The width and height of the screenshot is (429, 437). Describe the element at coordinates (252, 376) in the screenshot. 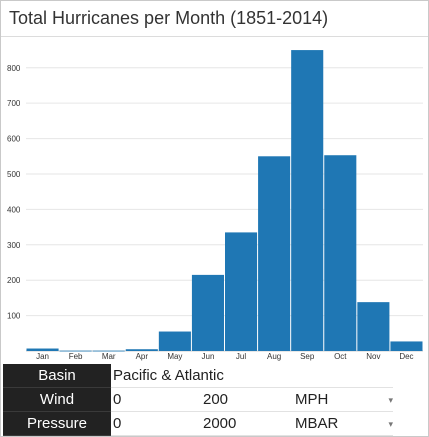

I see `basin-select: Pacific & Atlantic` at that location.